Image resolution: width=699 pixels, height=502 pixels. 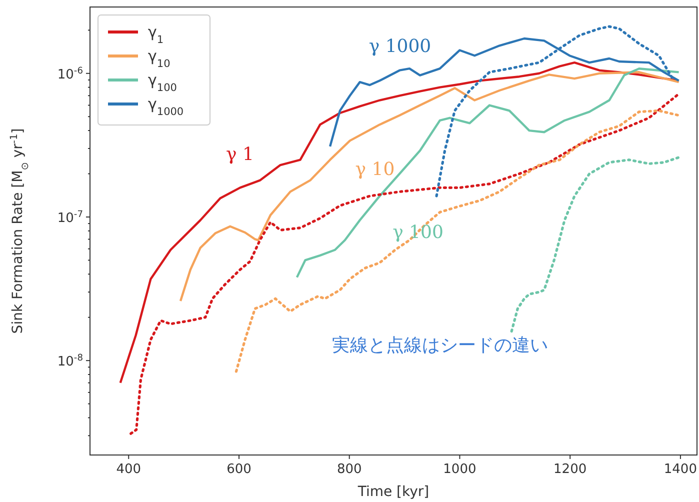 What do you see at coordinates (162, 82) in the screenshot?
I see `legend-label: γ$_{100}$` at bounding box center [162, 82].